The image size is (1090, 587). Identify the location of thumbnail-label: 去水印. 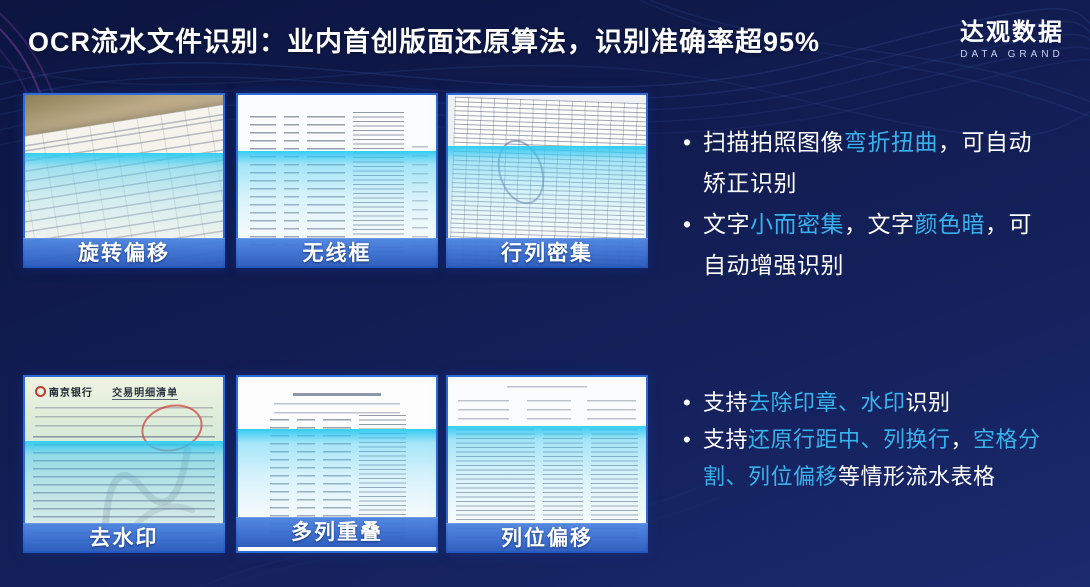
(124, 538).